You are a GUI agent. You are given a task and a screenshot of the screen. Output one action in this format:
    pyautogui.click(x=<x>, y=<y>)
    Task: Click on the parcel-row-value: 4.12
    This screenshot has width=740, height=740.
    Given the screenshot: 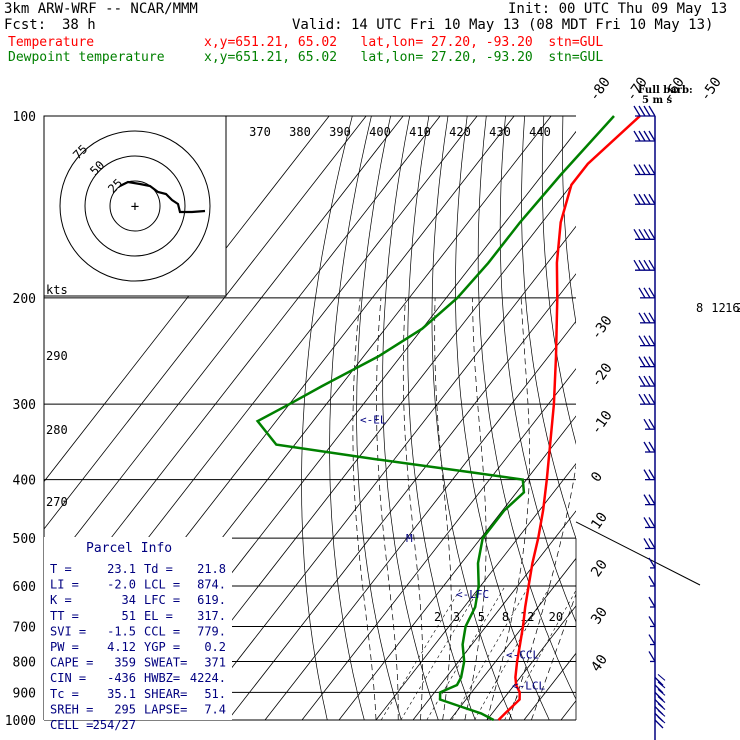 What is the action you would take?
    pyautogui.click(x=121, y=647)
    